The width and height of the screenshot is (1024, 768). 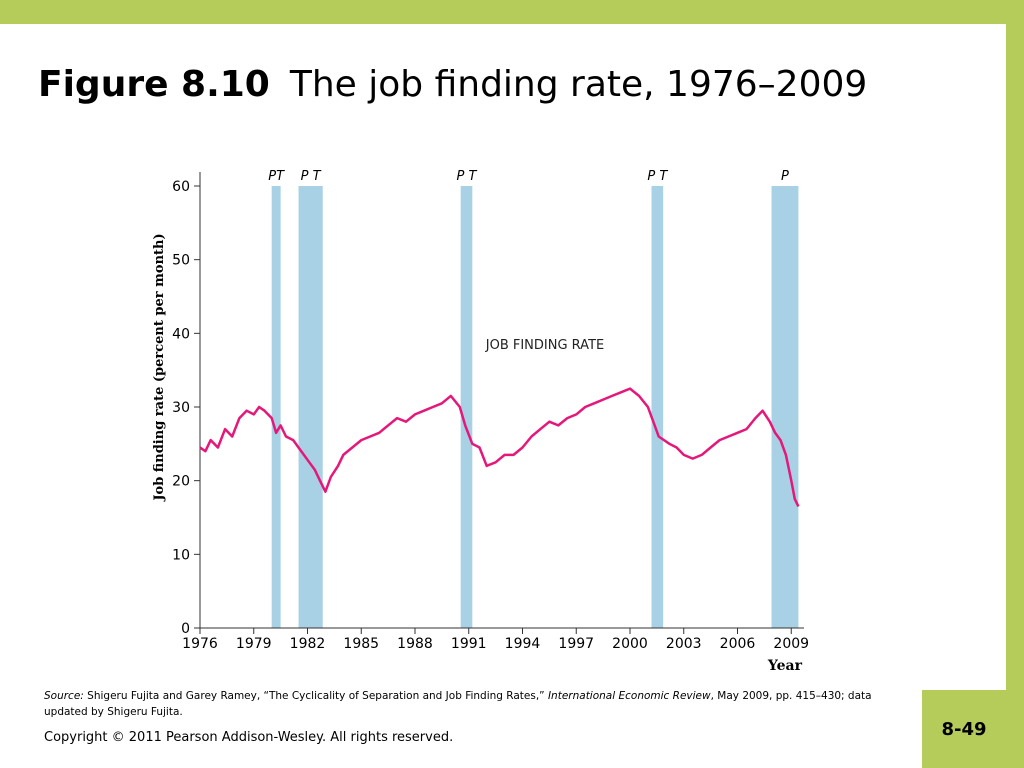 I want to click on page-number: 8-49, so click(x=964, y=729).